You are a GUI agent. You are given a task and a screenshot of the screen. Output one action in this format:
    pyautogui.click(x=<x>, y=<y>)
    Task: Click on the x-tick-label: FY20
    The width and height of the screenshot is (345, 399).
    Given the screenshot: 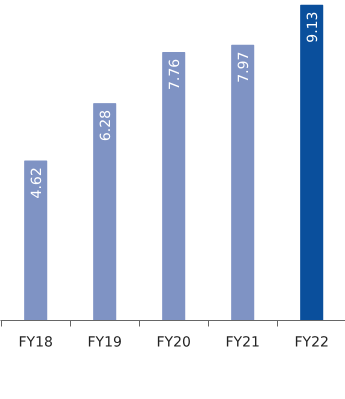 What is the action you would take?
    pyautogui.click(x=173, y=342)
    